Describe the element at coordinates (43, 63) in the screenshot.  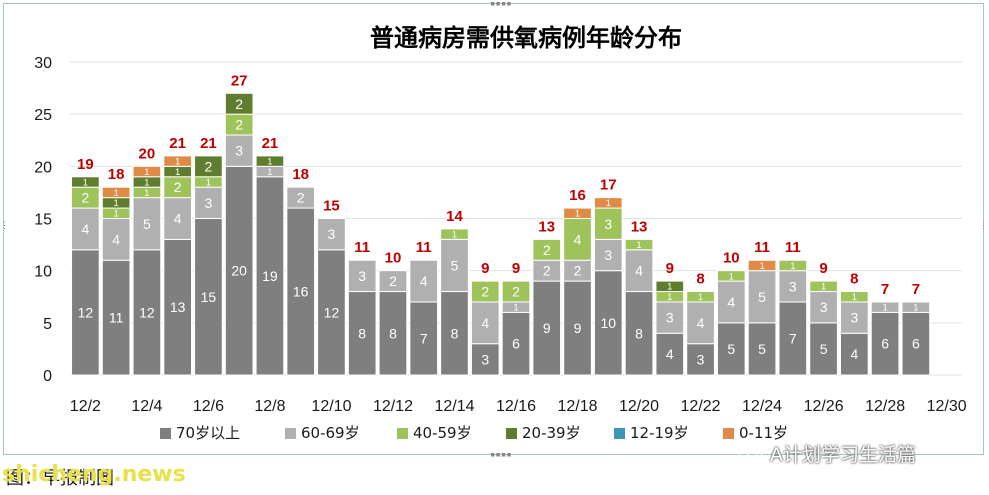
I see `y-tick-label: 30` at that location.